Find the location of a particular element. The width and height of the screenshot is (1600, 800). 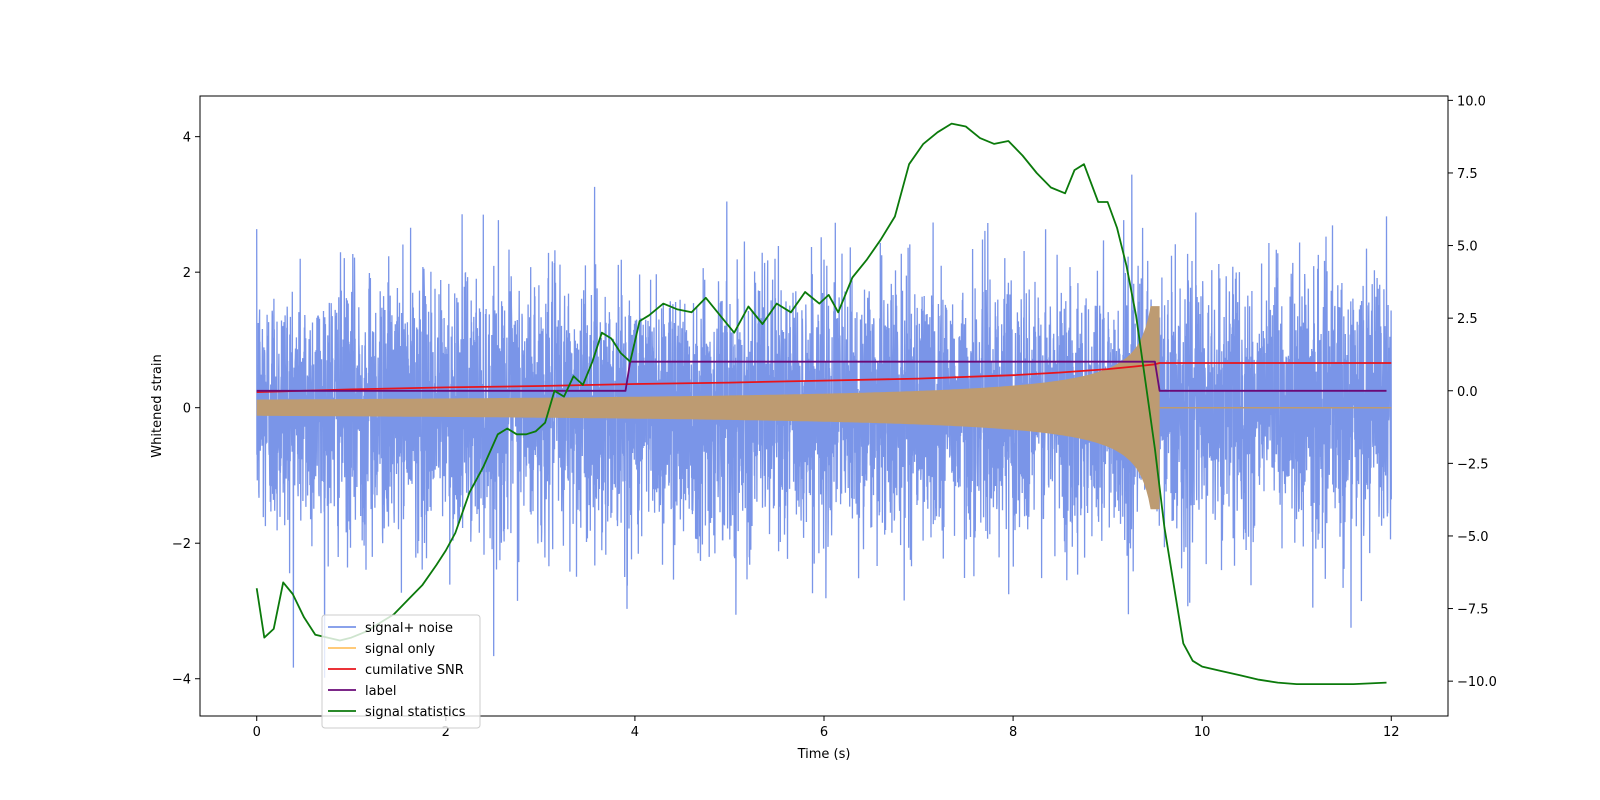

x-tick-label: 10 is located at coordinates (1202, 732).